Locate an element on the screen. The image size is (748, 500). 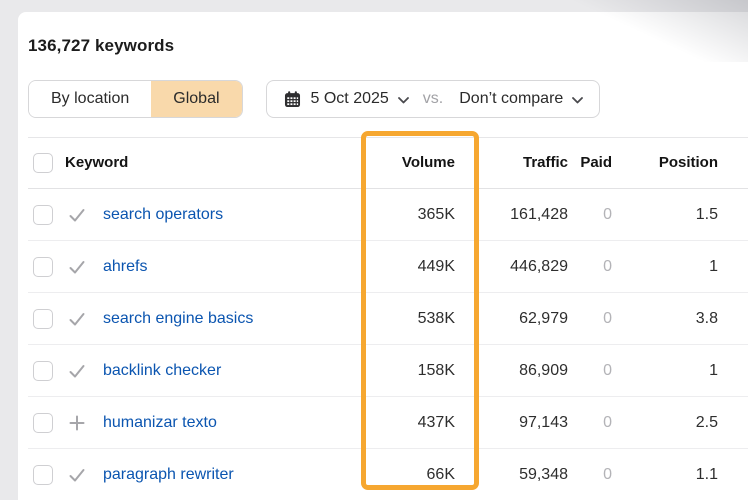
keyword-link: backlink checker is located at coordinates (162, 370).